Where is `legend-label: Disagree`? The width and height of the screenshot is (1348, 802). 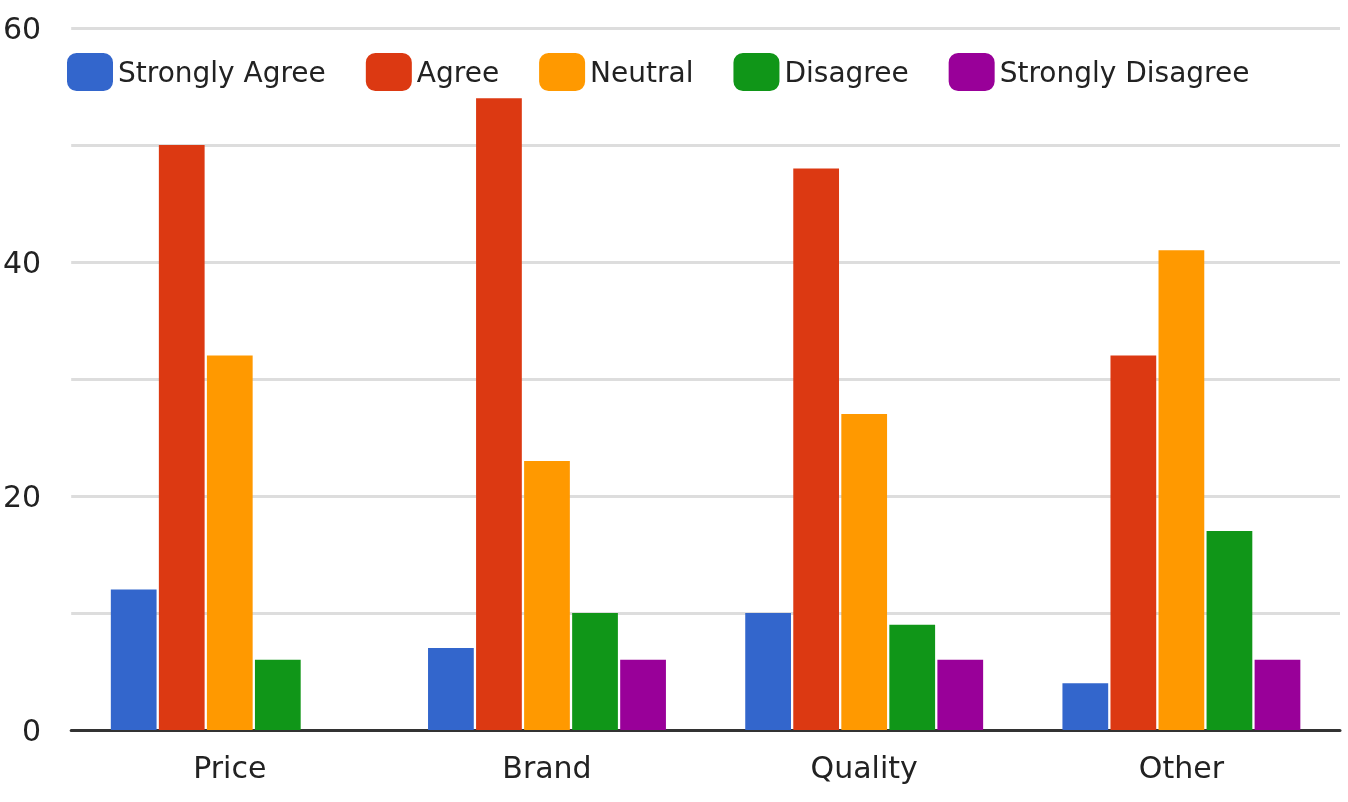
legend-label: Disagree is located at coordinates (846, 72).